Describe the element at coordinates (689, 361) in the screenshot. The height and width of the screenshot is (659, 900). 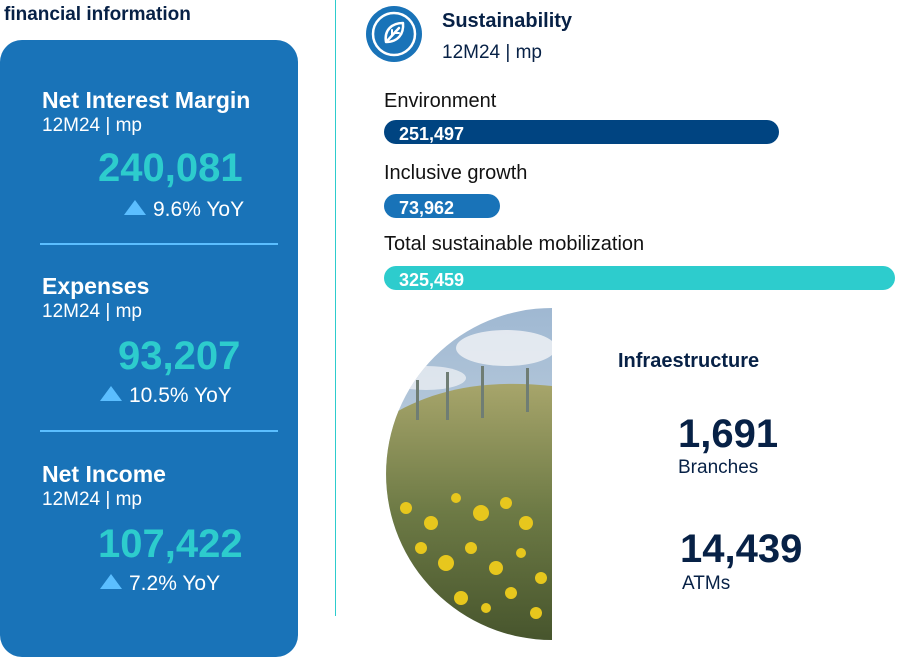
I see `infrastructure-title: Infraestructure` at that location.